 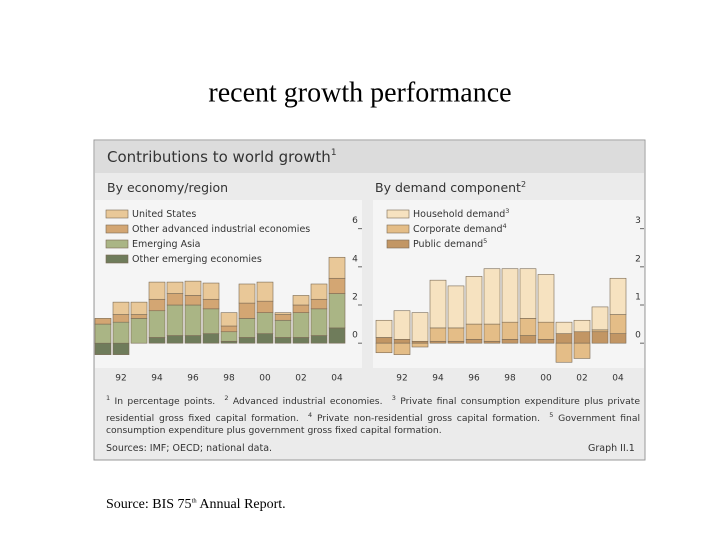 I want to click on y-tick-label: 4, so click(x=355, y=259).